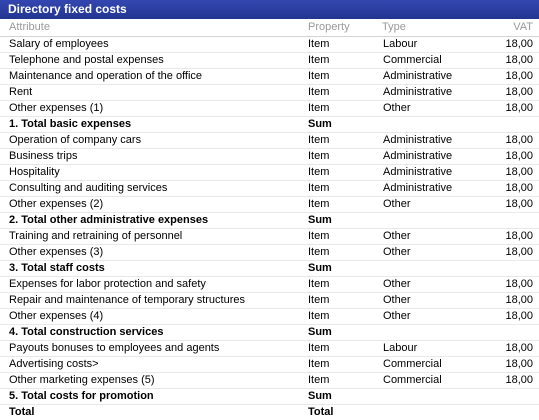 This screenshot has width=539, height=420. What do you see at coordinates (394, 27) in the screenshot?
I see `column-header-type: Type` at bounding box center [394, 27].